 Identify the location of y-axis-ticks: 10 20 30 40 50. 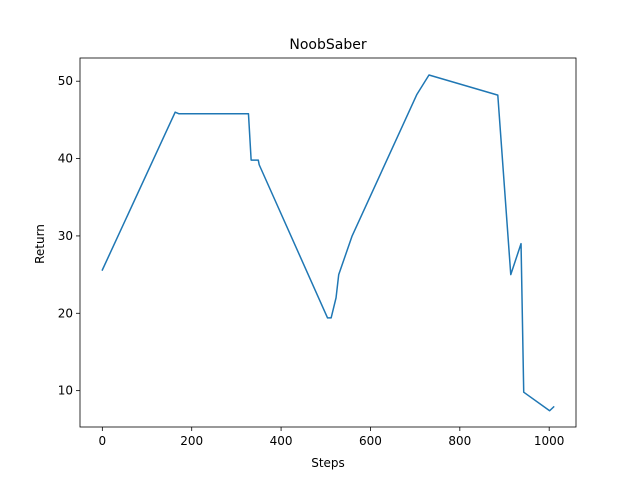
(69, 236).